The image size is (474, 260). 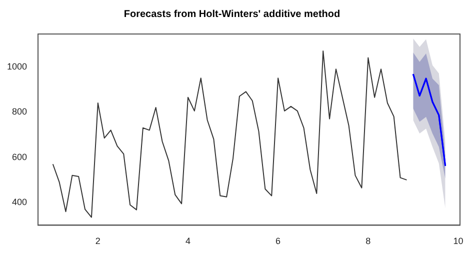 I want to click on x-tick-label: 4, so click(x=187, y=241).